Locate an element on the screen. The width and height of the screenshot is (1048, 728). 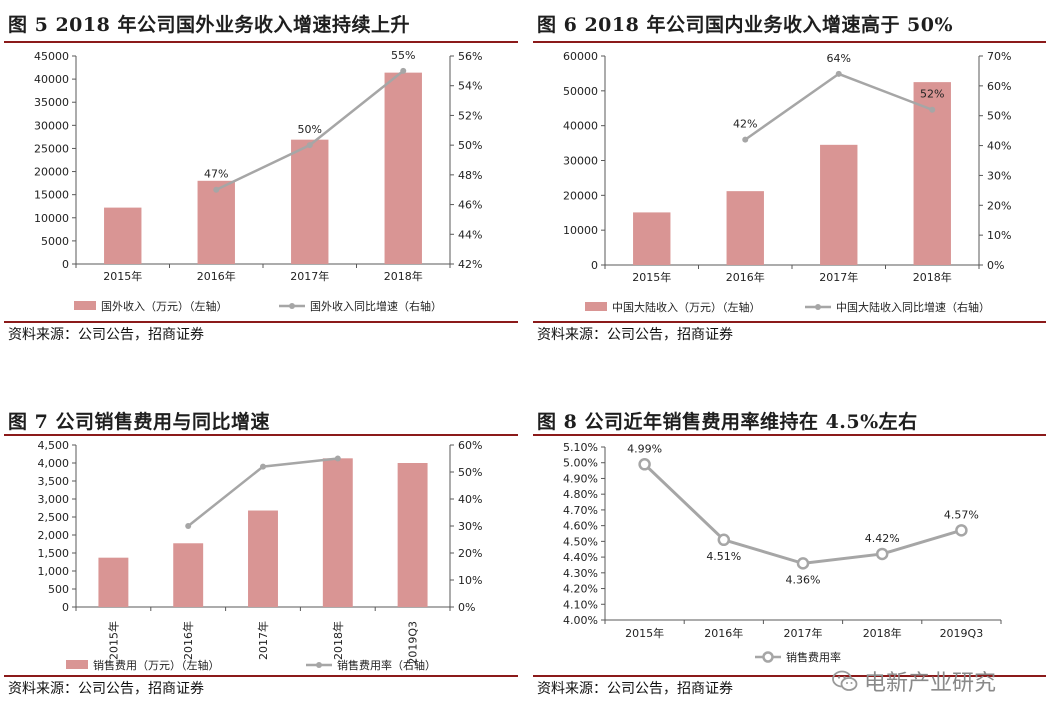
y-tick-label: 30000 is located at coordinates (580, 161).